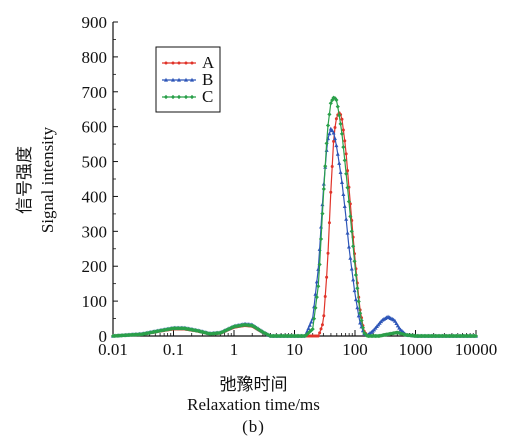 Image resolution: width=507 pixels, height=440 pixels. I want to click on y-axis-title: 信号强度 Signal intensity, so click(36, 179).